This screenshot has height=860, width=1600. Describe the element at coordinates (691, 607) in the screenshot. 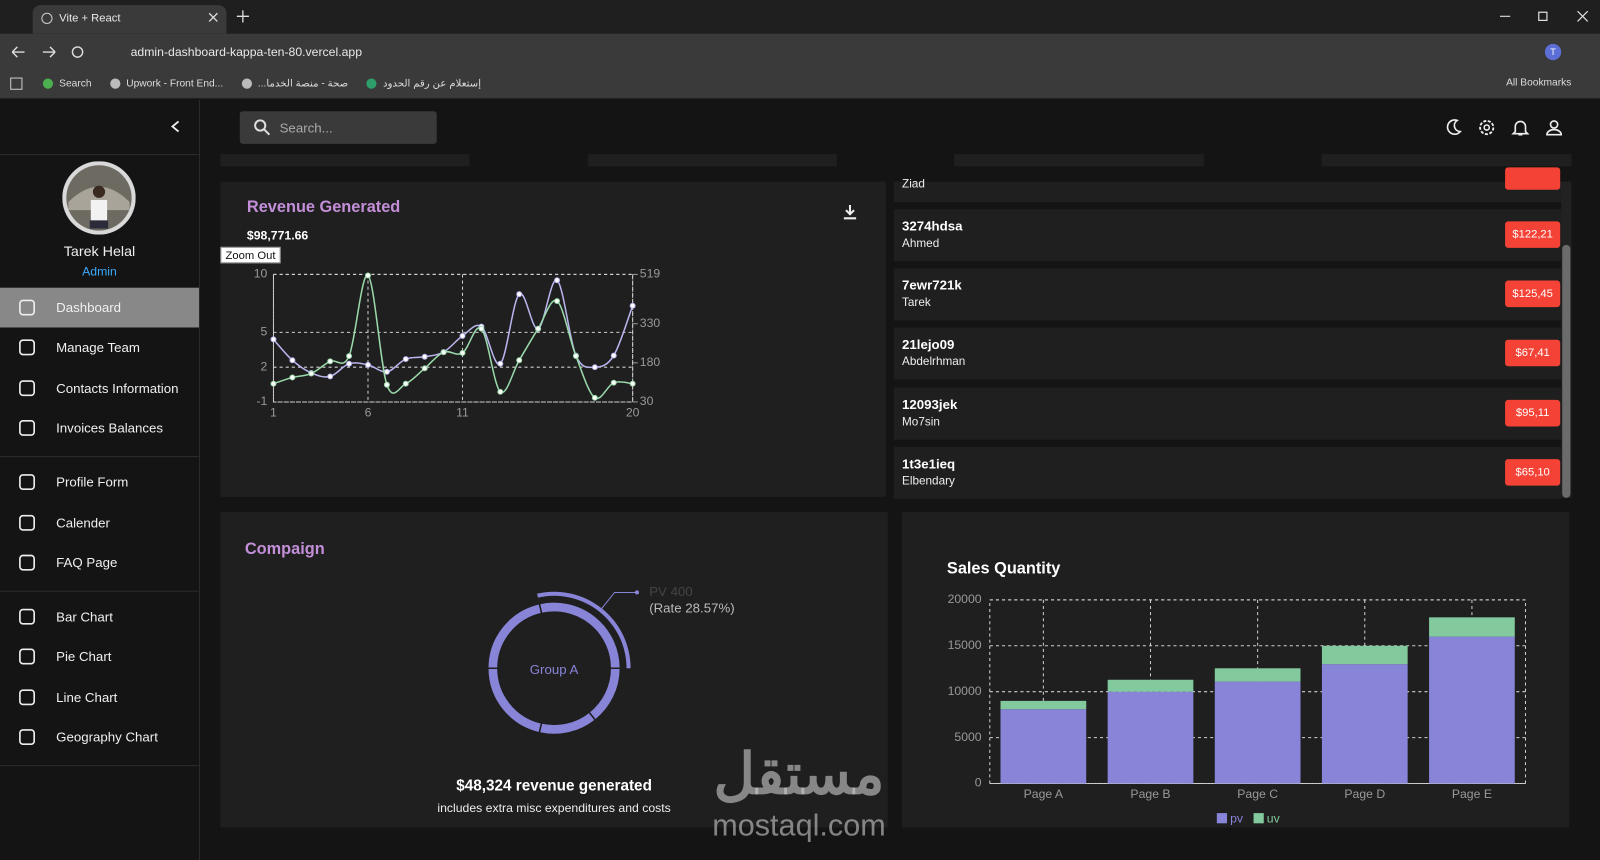

I see `active-rate-label: (Rate 28.57%)` at that location.